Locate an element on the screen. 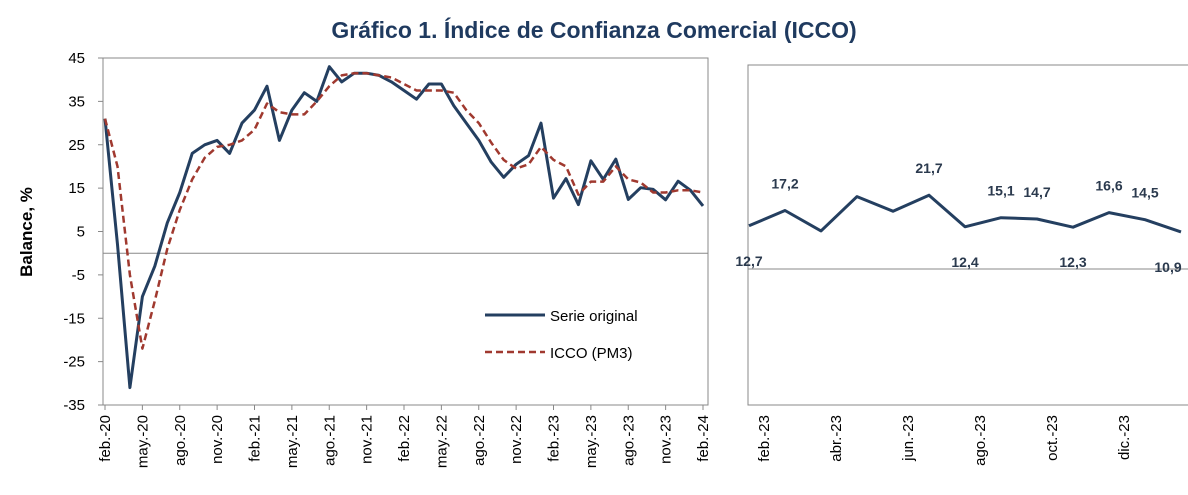  x-tick-label: abr.-23 is located at coordinates (836, 438).